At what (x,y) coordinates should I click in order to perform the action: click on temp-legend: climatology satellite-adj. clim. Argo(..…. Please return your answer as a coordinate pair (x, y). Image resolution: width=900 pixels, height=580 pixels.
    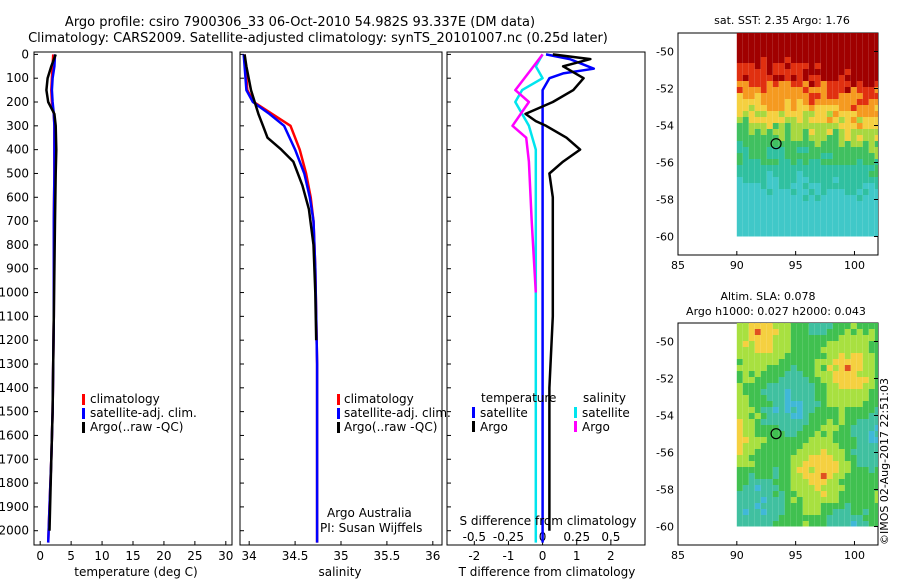
    Looking at the image, I should click on (139, 413).